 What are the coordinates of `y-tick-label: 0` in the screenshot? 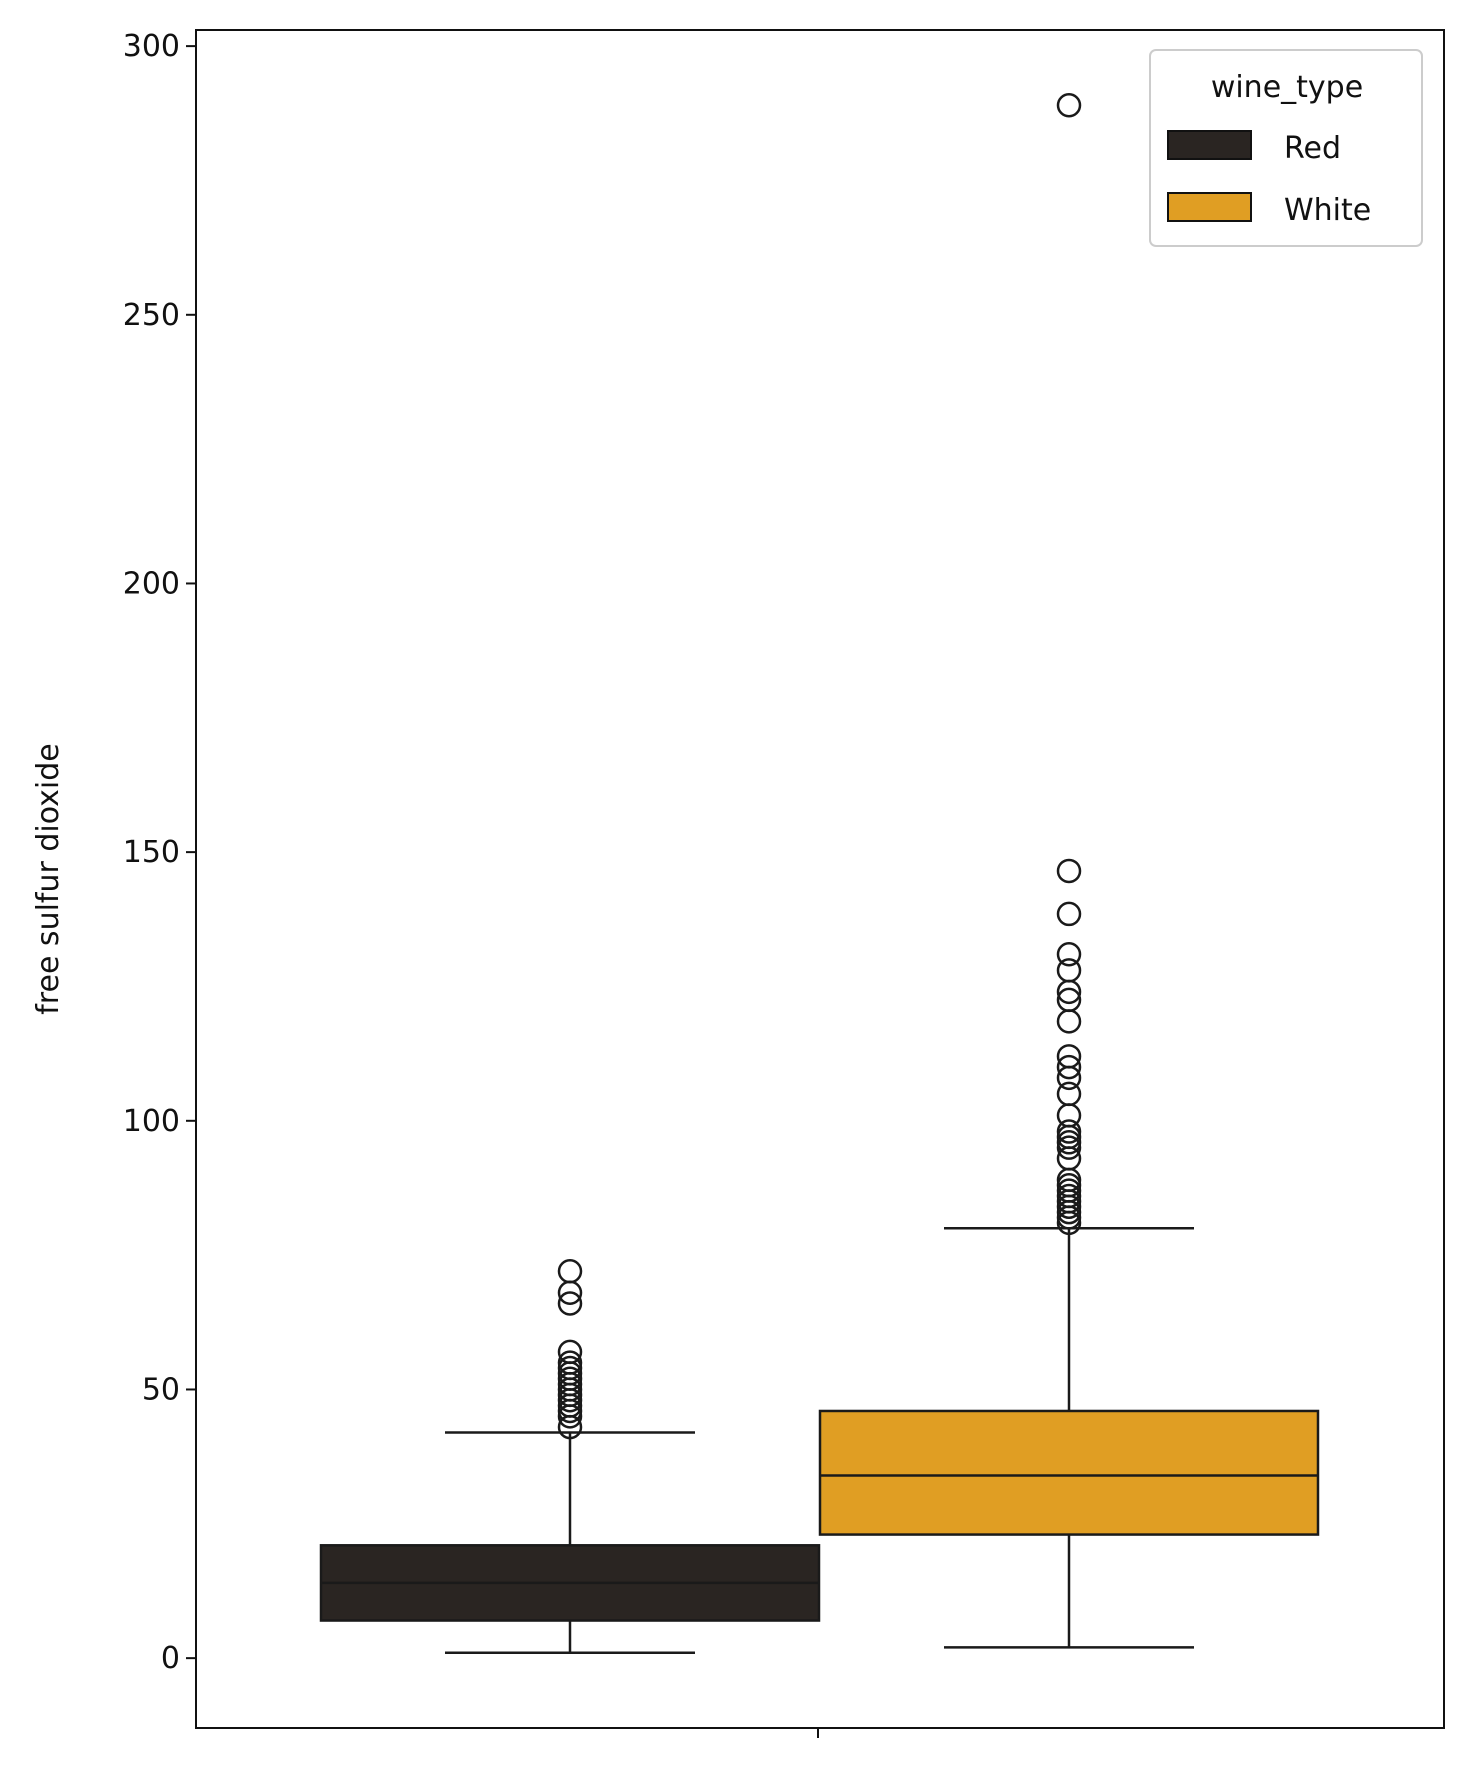 It's located at (170, 1658).